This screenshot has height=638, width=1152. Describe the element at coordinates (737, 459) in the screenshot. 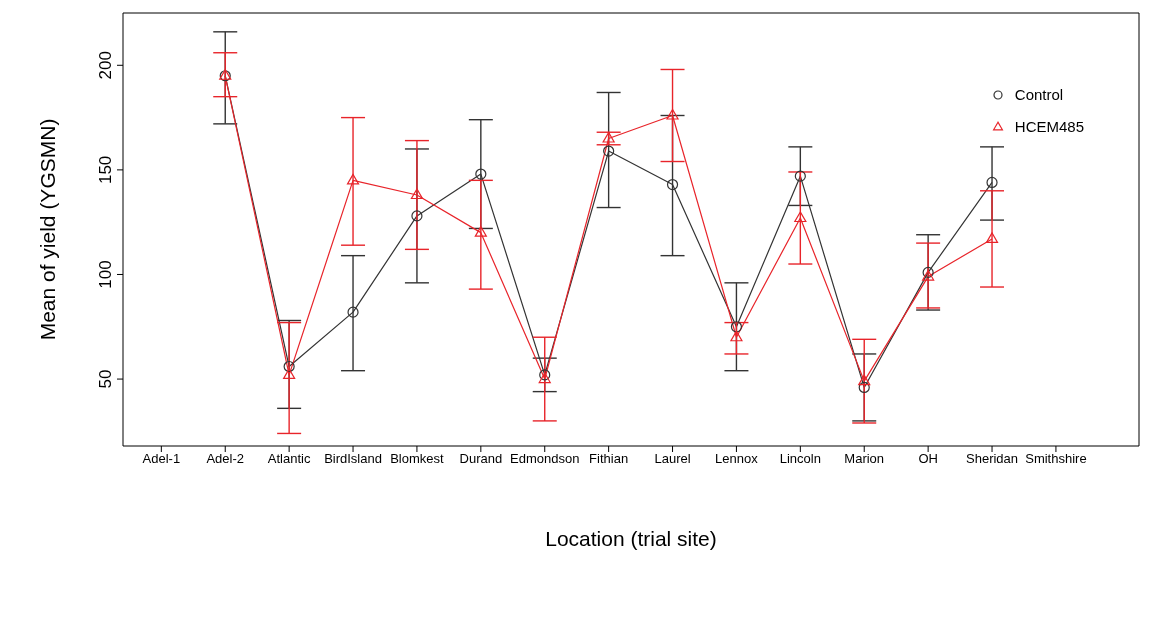

I see `x-tick-label: Lennox` at that location.